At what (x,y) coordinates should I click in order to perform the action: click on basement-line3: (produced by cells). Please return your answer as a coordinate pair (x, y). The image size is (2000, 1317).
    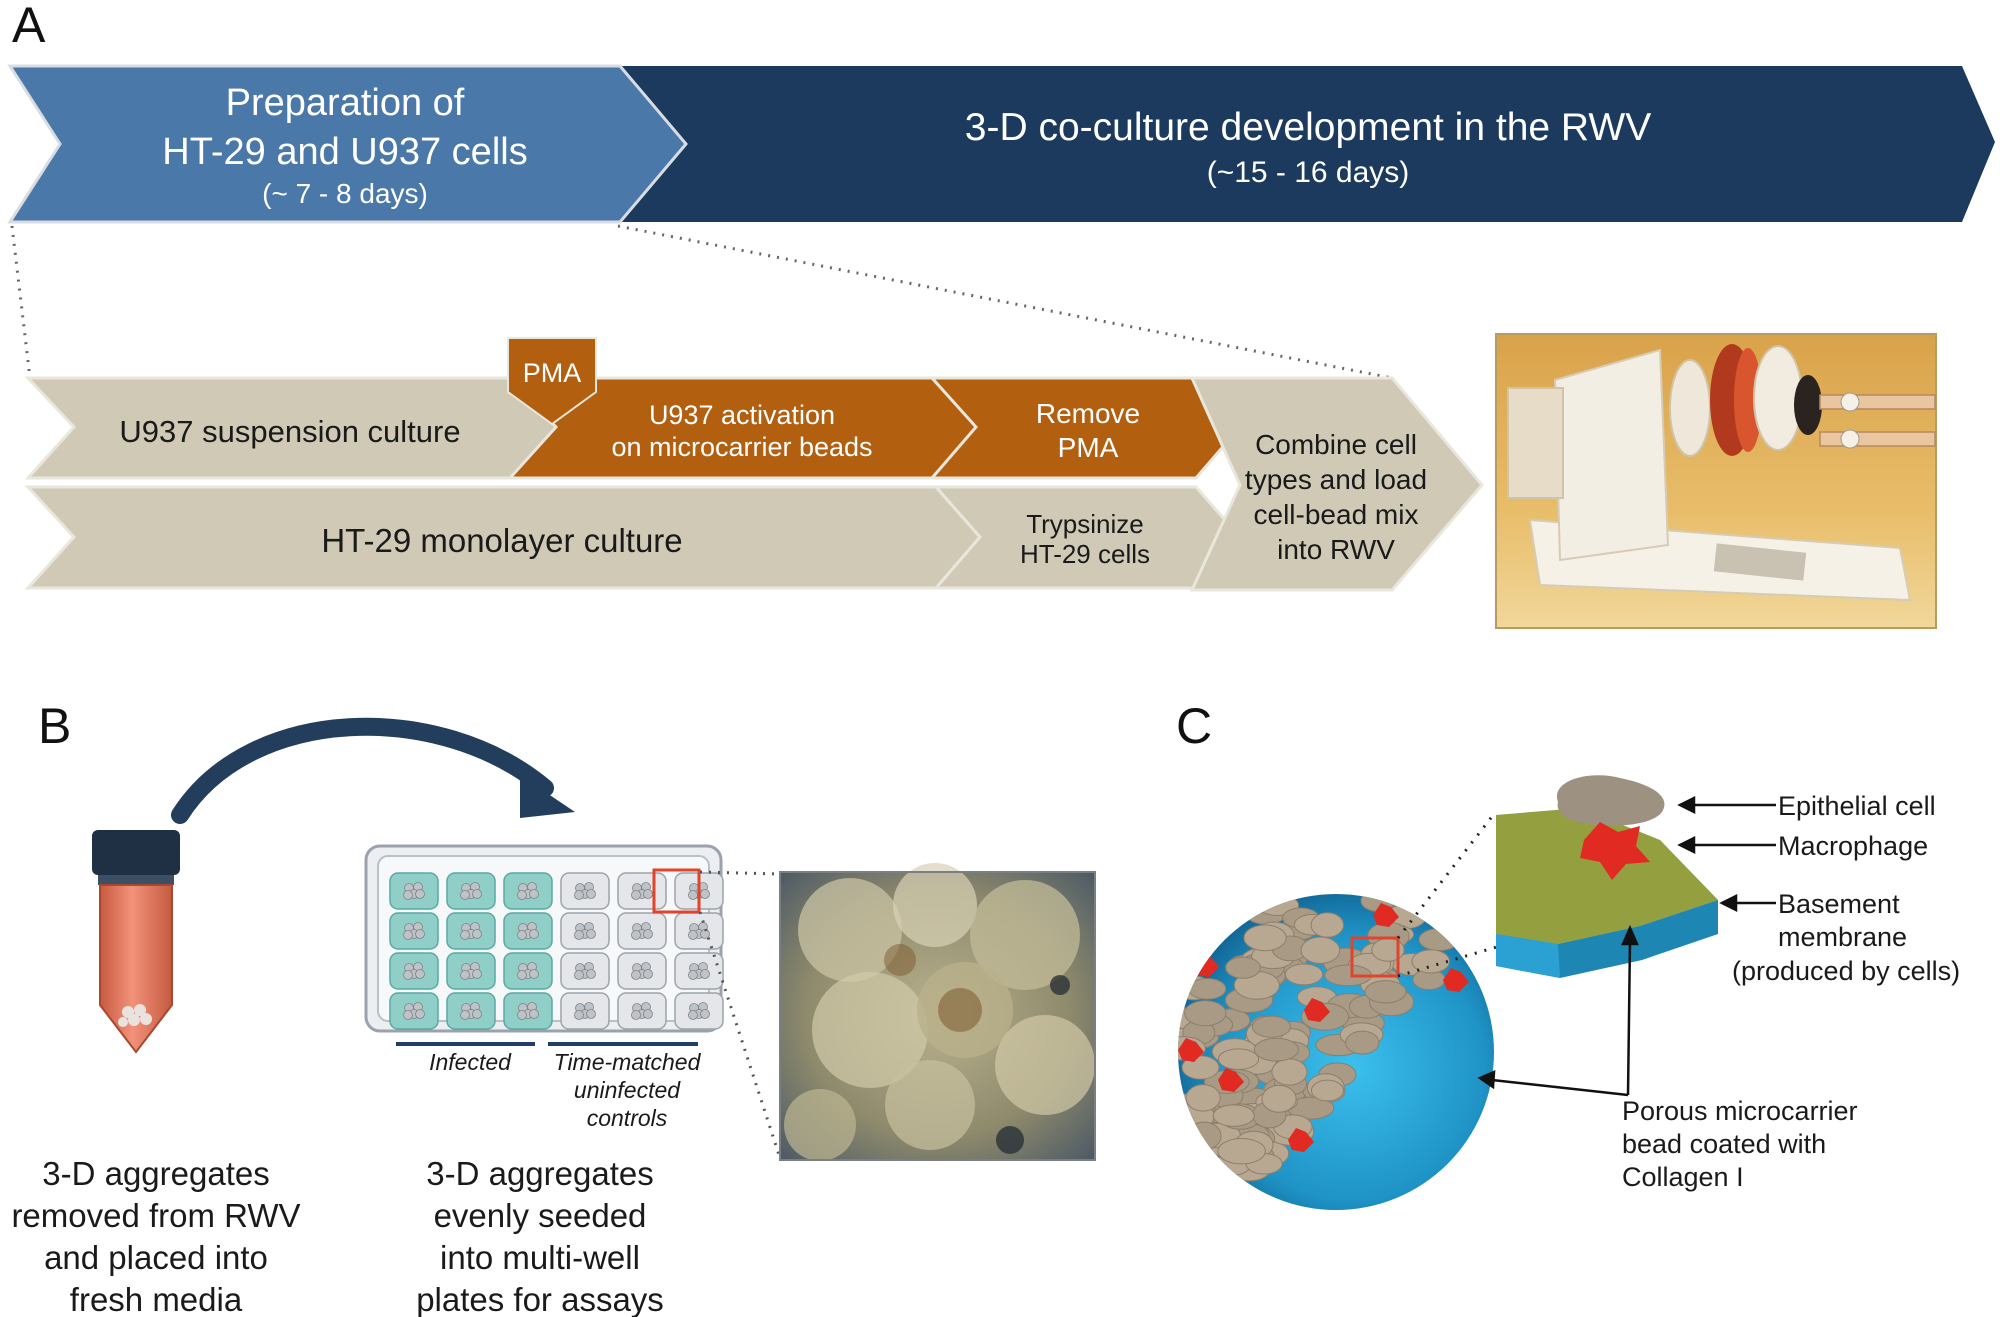
    Looking at the image, I should click on (1846, 971).